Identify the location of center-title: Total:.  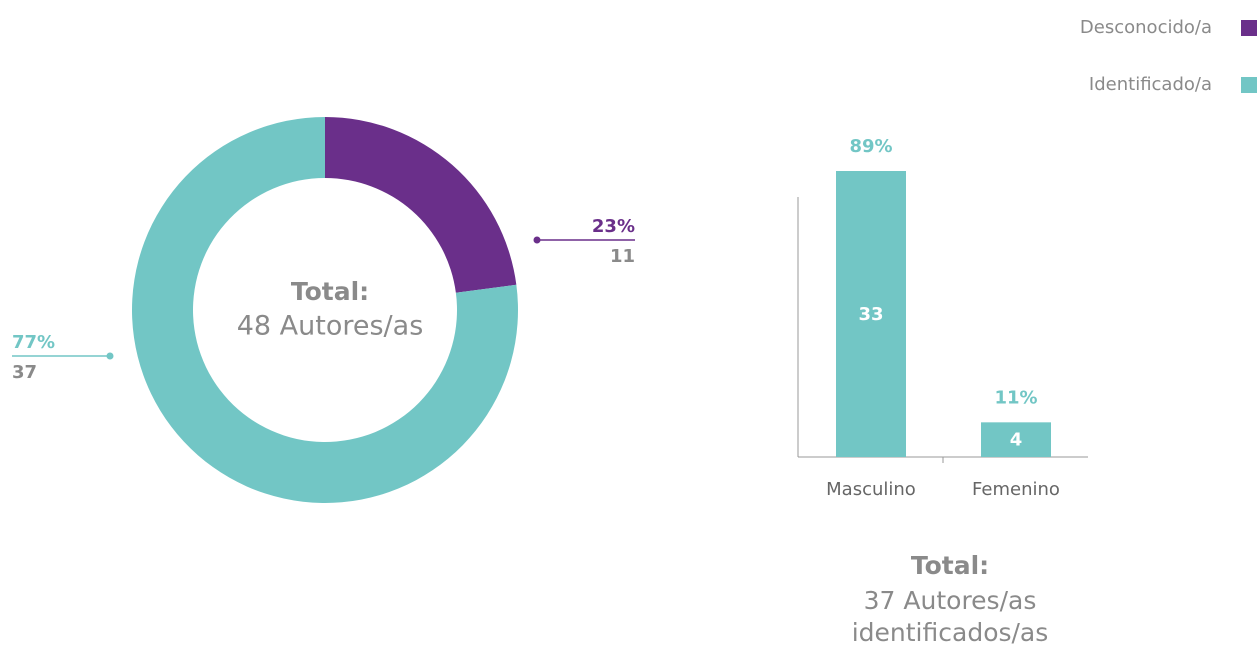
(330, 291).